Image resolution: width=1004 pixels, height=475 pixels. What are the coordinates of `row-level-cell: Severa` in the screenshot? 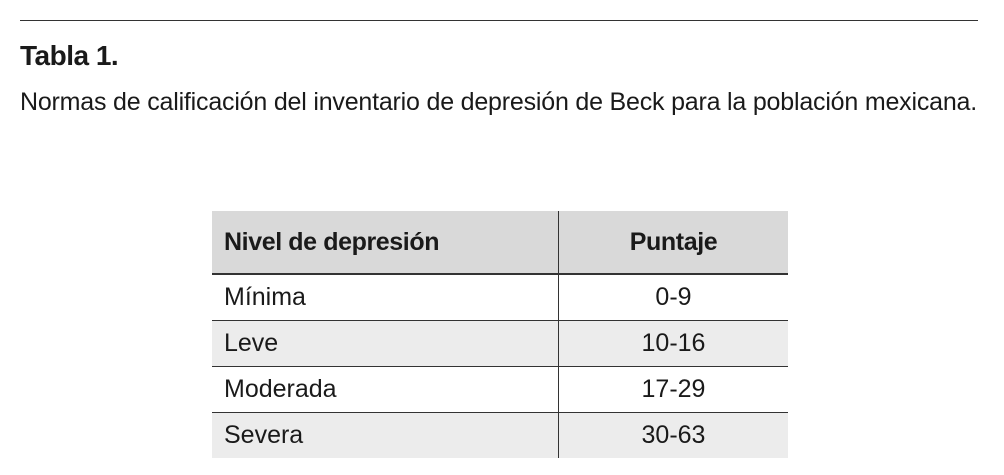 It's located at (385, 435).